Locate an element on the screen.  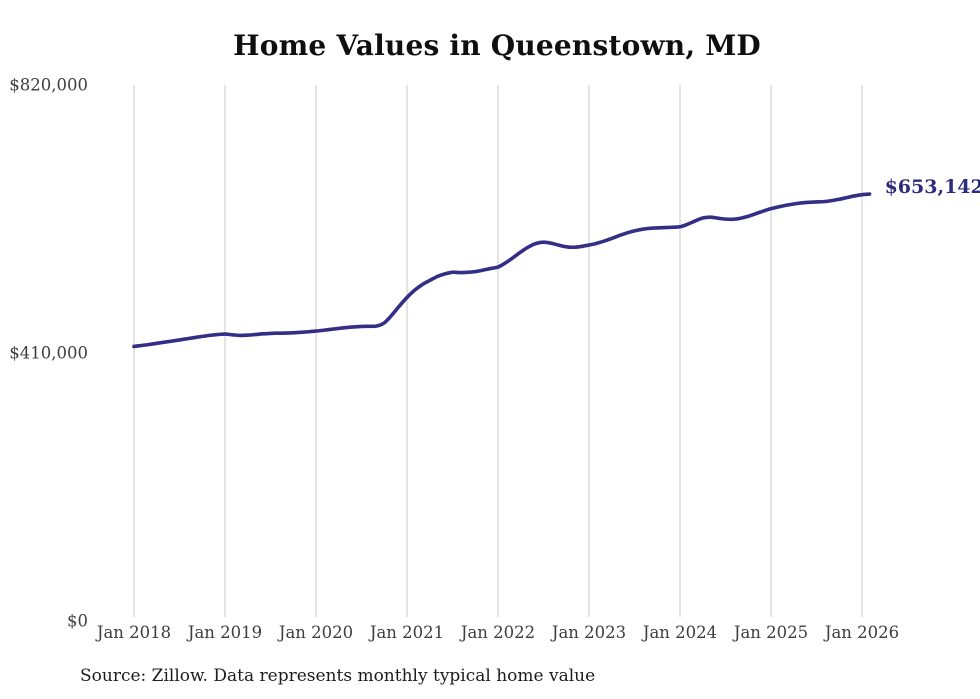
x-axis-tick-label: Jan 2020 is located at coordinates (316, 632).